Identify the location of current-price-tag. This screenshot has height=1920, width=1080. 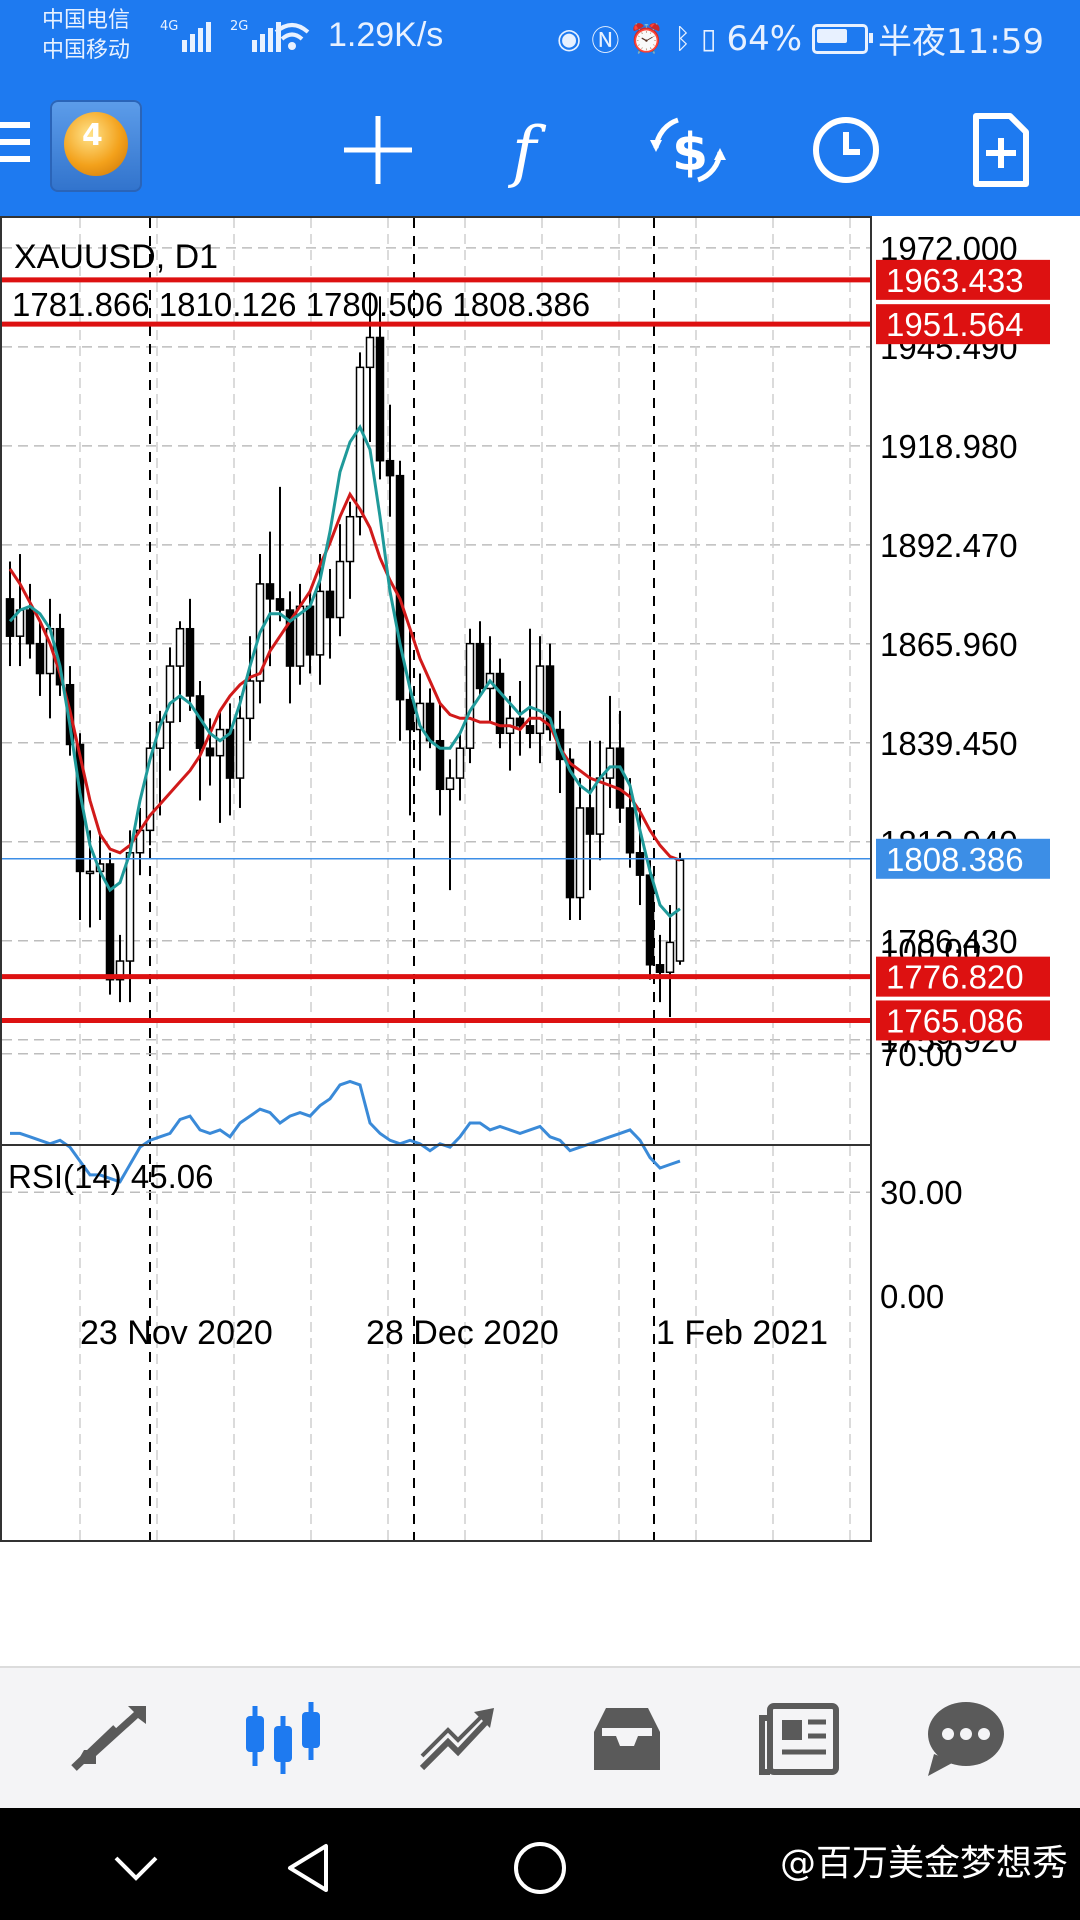
(963, 858).